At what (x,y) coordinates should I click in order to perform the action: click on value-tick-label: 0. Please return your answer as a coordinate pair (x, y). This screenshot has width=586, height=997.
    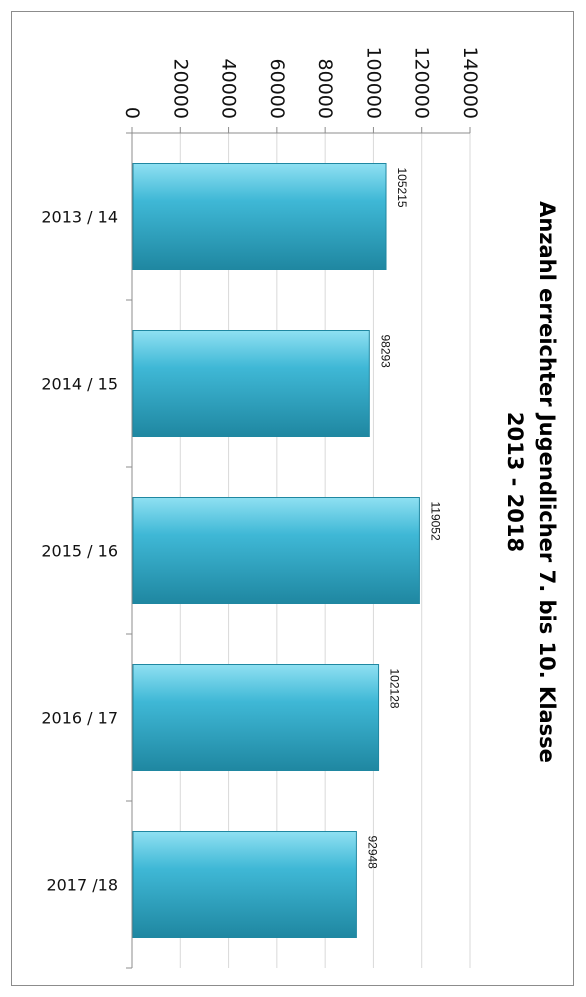
    Looking at the image, I should click on (132, 113).